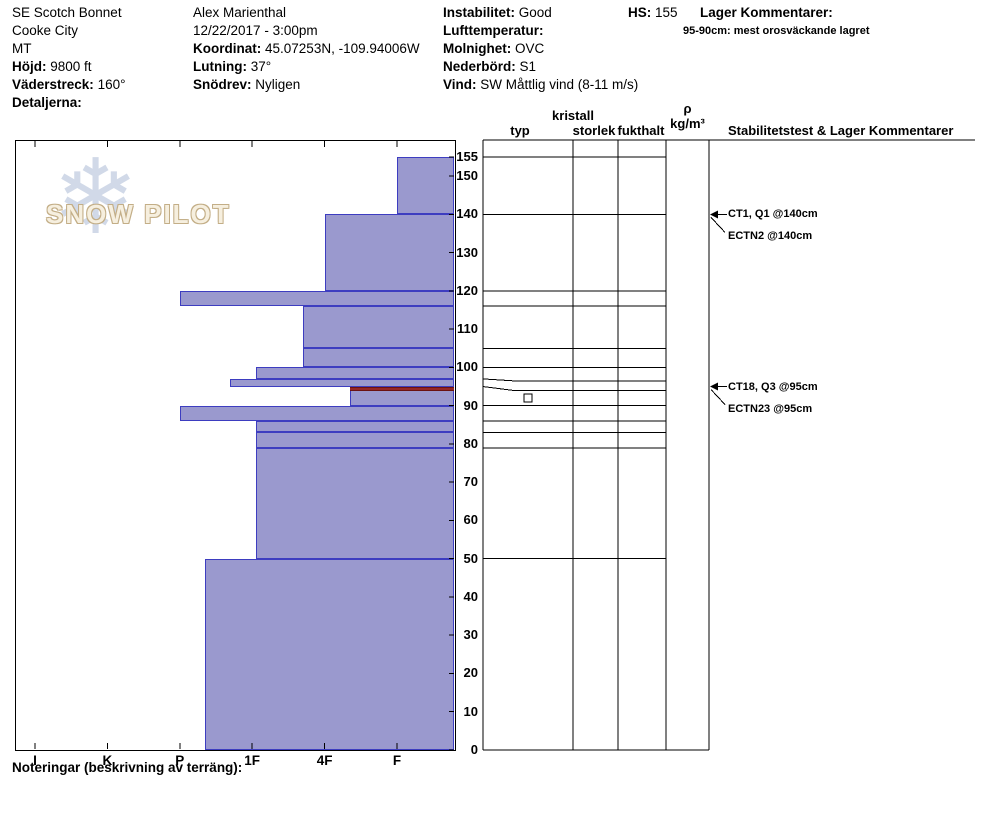 The image size is (994, 840). I want to click on instability-value: Good, so click(535, 12).